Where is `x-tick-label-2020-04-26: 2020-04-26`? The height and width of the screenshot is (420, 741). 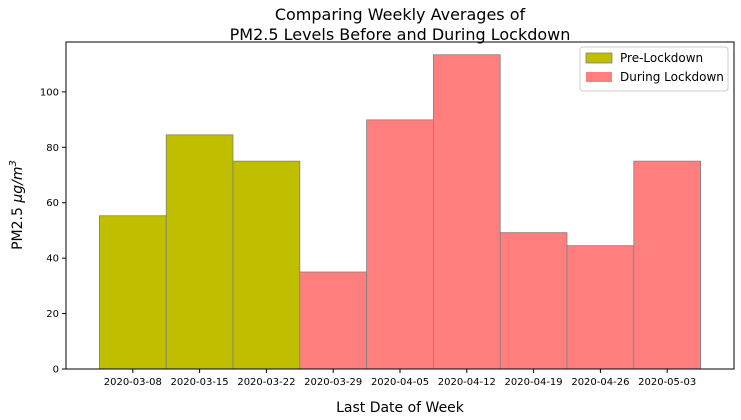 x-tick-label-2020-04-26: 2020-04-26 is located at coordinates (600, 382).